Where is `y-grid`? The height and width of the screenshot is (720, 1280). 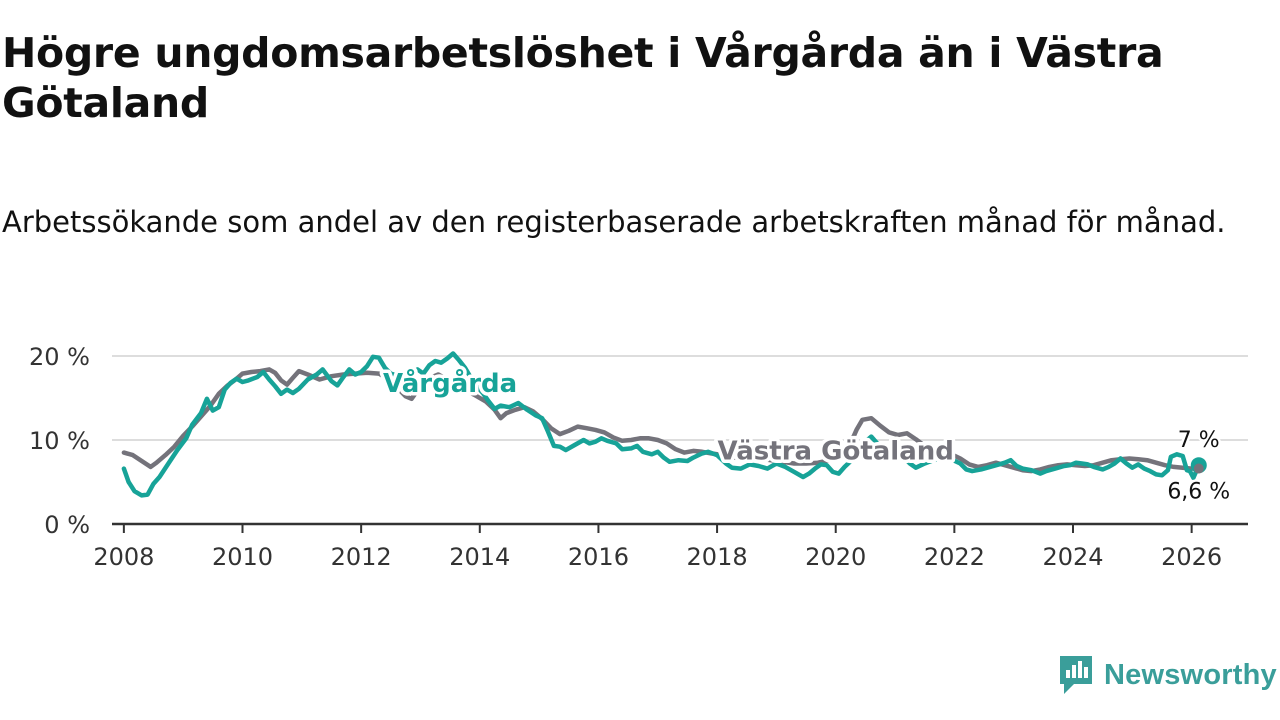 y-grid is located at coordinates (680, 398).